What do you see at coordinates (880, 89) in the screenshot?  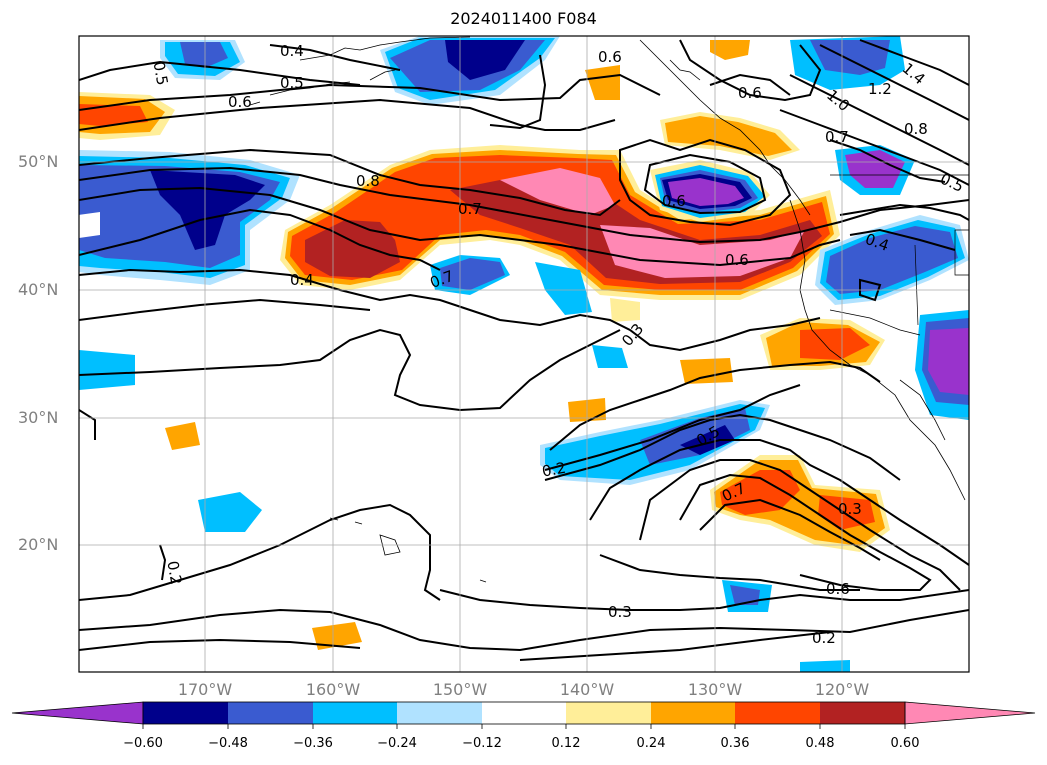 I see `contour-label: 1.2` at bounding box center [880, 89].